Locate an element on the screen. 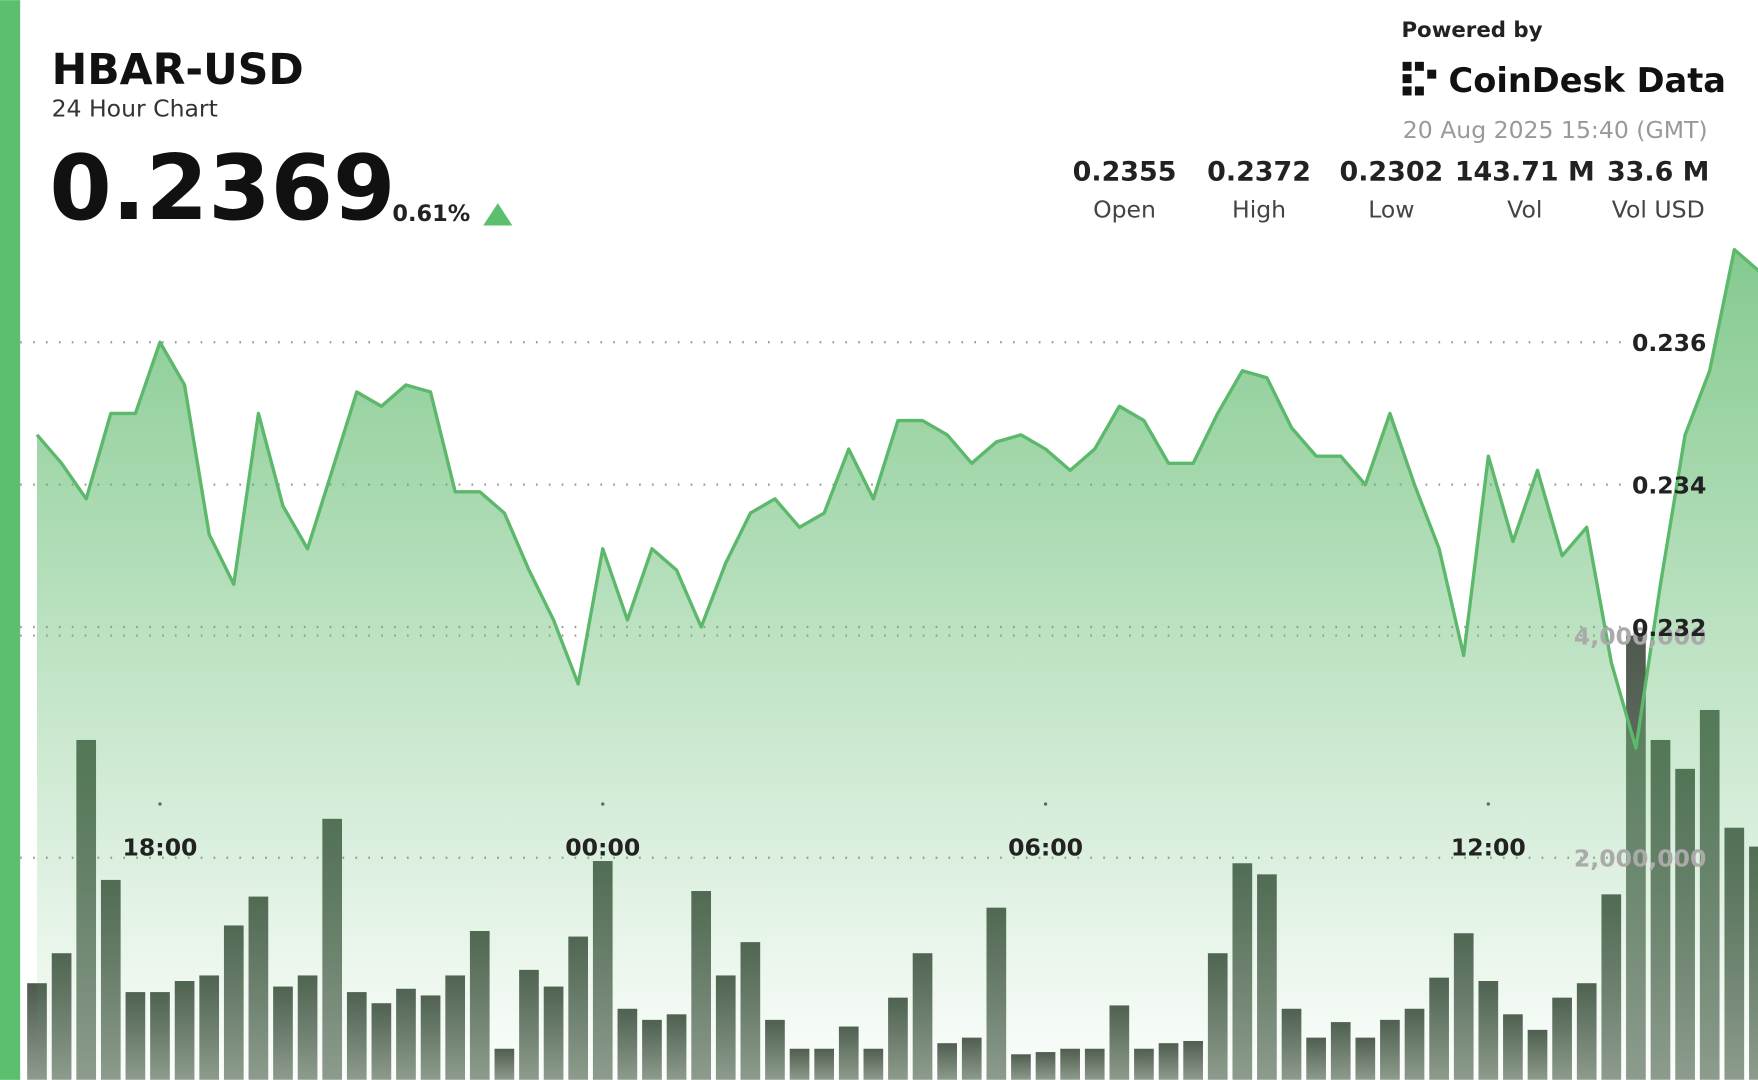 The width and height of the screenshot is (1758, 1080). stat-label: Vol USD is located at coordinates (1658, 210).